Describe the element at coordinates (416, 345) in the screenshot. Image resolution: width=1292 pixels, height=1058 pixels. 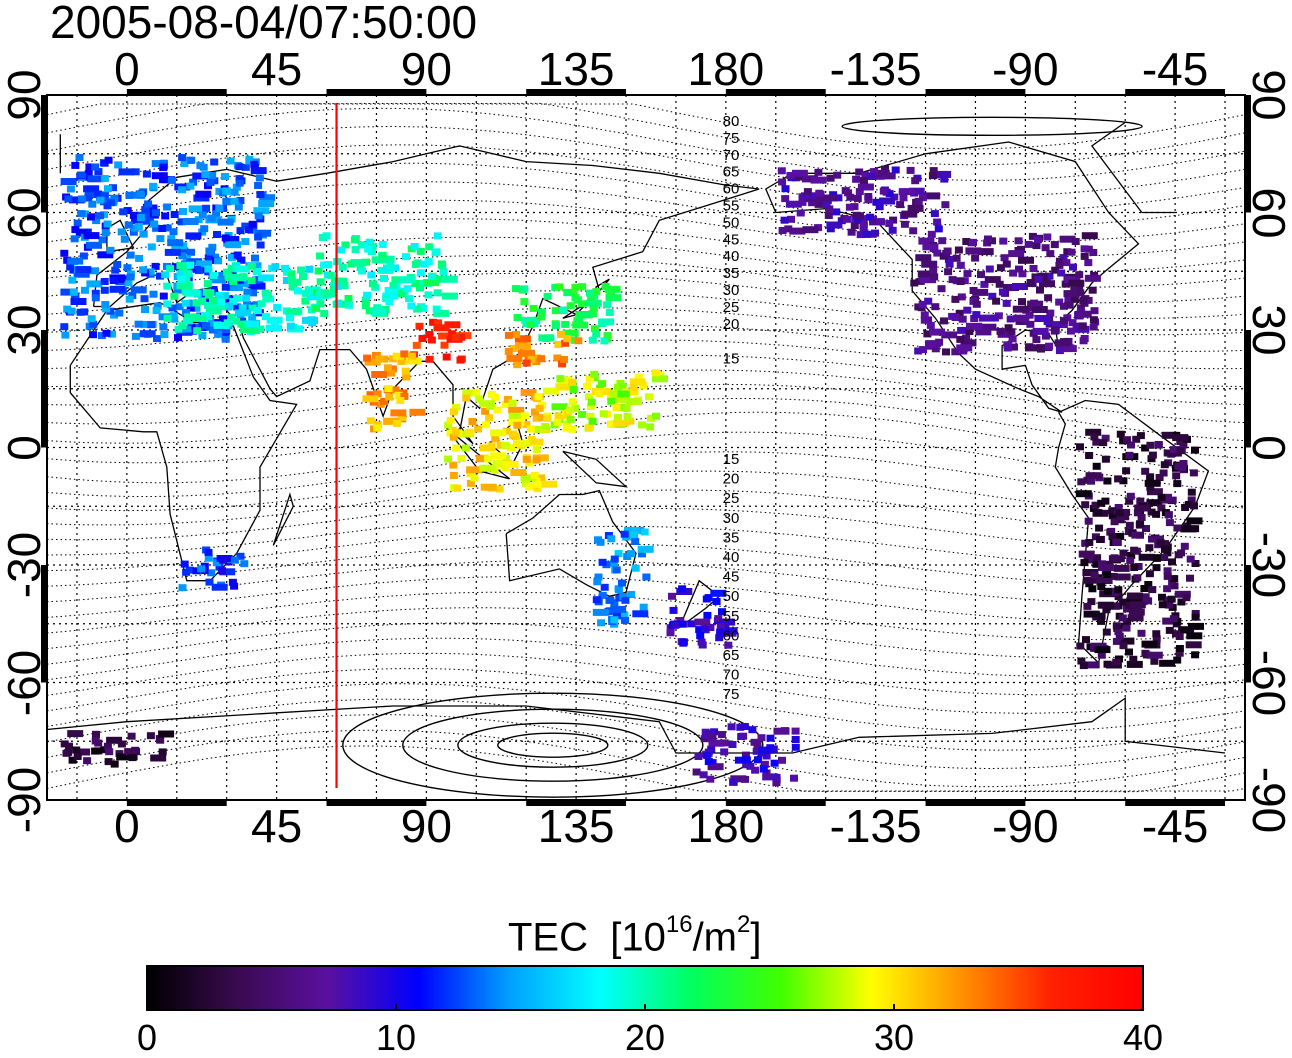
I see `tec-cell-india-tibet` at that location.